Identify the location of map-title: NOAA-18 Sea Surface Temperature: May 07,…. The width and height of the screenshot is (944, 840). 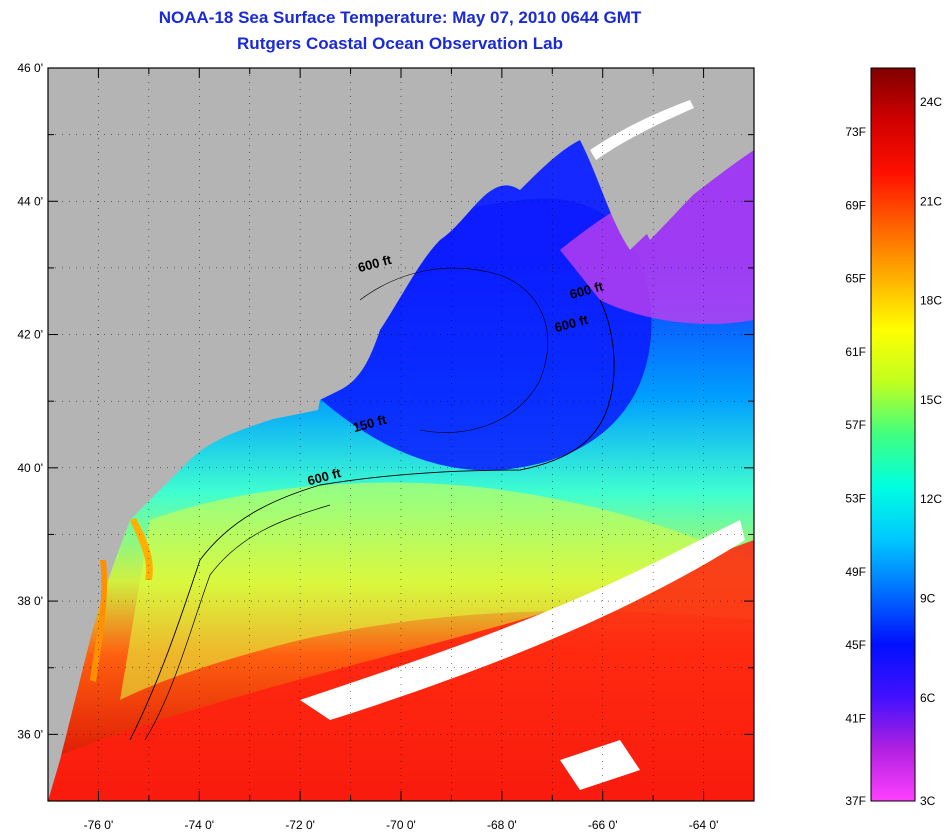
(400, 17).